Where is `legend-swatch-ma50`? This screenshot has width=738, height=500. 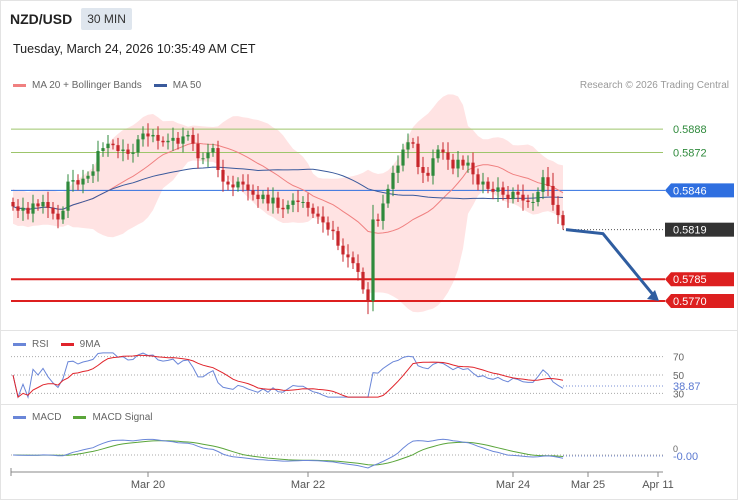 legend-swatch-ma50 is located at coordinates (160, 85).